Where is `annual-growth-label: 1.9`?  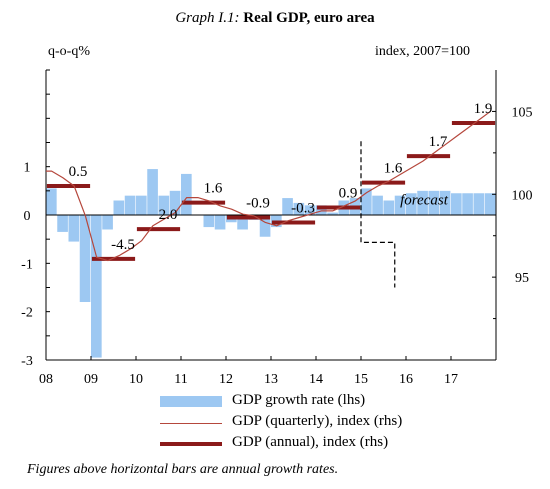
annual-growth-label: 1.9 is located at coordinates (483, 109).